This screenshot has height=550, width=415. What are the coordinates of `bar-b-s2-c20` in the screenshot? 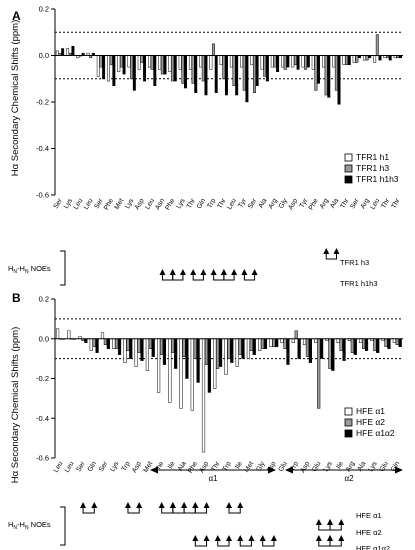 It's located at (288, 351).